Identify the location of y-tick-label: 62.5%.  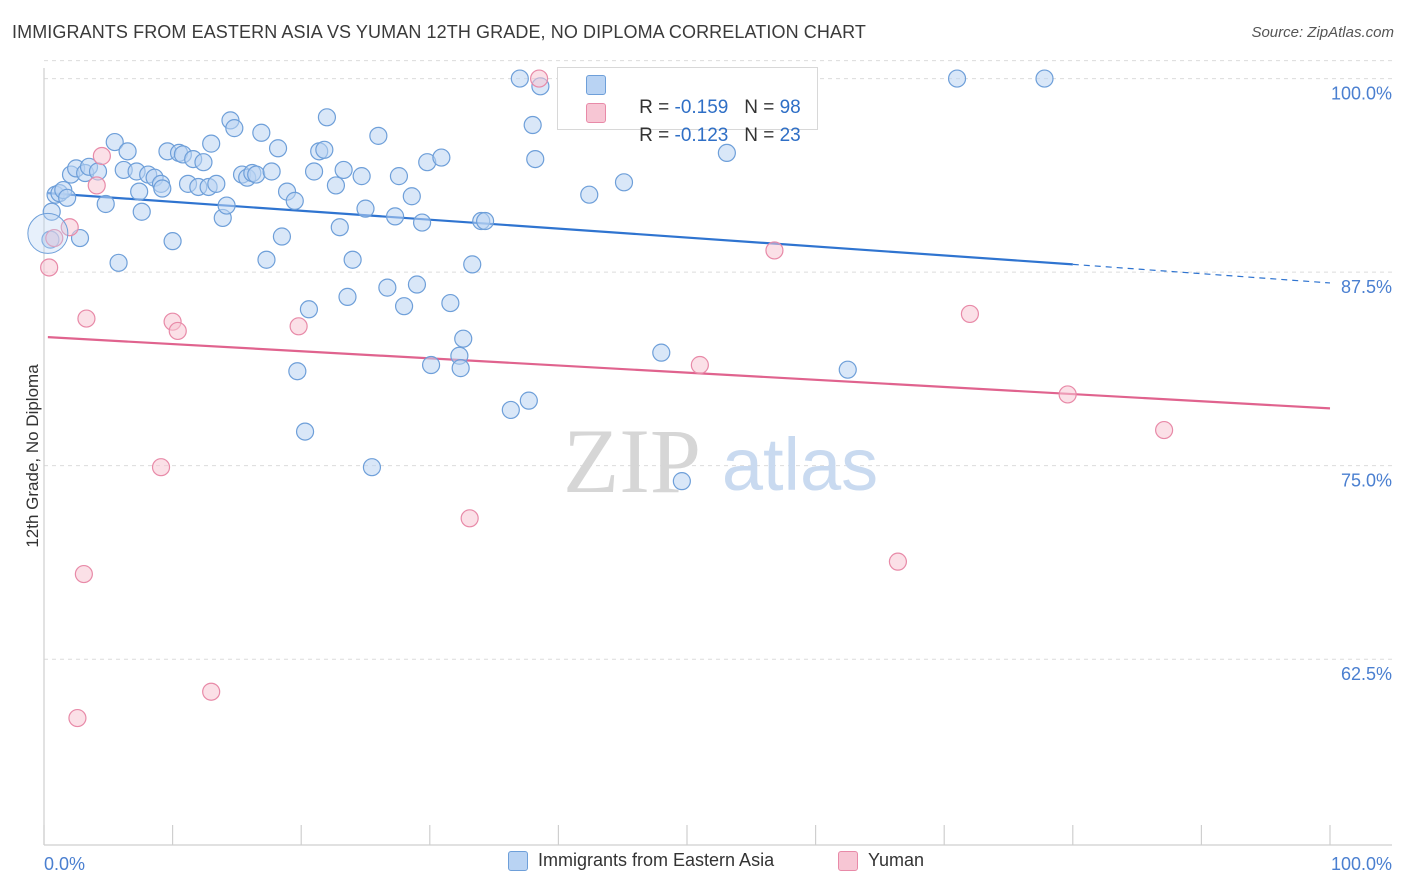
(1366, 674).